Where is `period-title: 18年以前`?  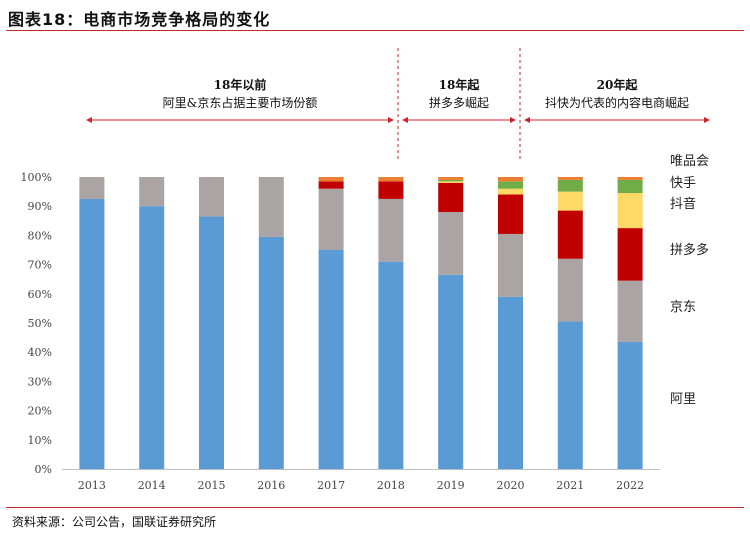
period-title: 18年以前 is located at coordinates (240, 84).